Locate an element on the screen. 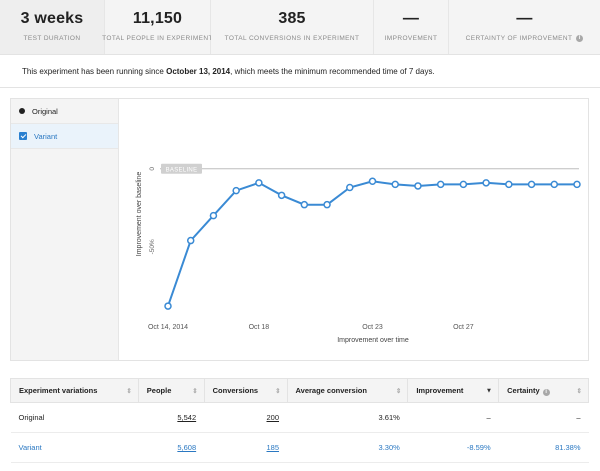  stat-certainty: — CERTAINTY OF IMPROVEMENT i is located at coordinates (524, 27).